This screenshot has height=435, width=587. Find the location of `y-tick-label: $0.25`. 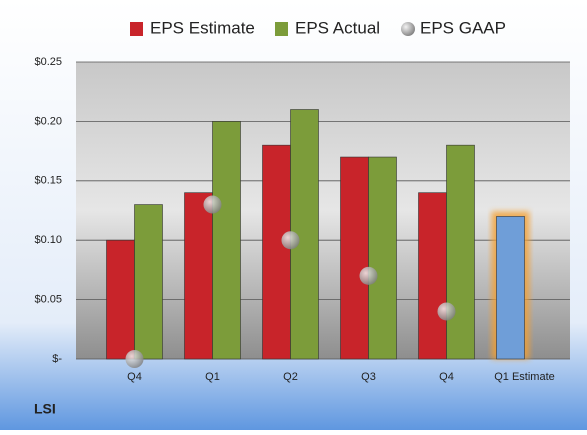

y-tick-label: $0.25 is located at coordinates (48, 62).